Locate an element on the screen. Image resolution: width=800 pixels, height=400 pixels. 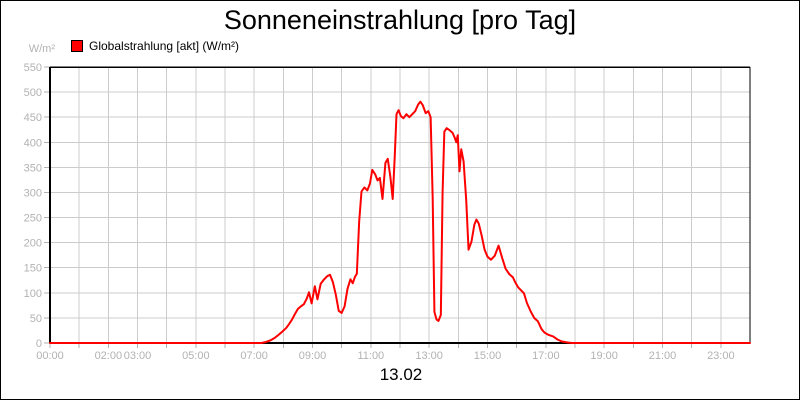
x-tick-label: 23:00 is located at coordinates (721, 356).